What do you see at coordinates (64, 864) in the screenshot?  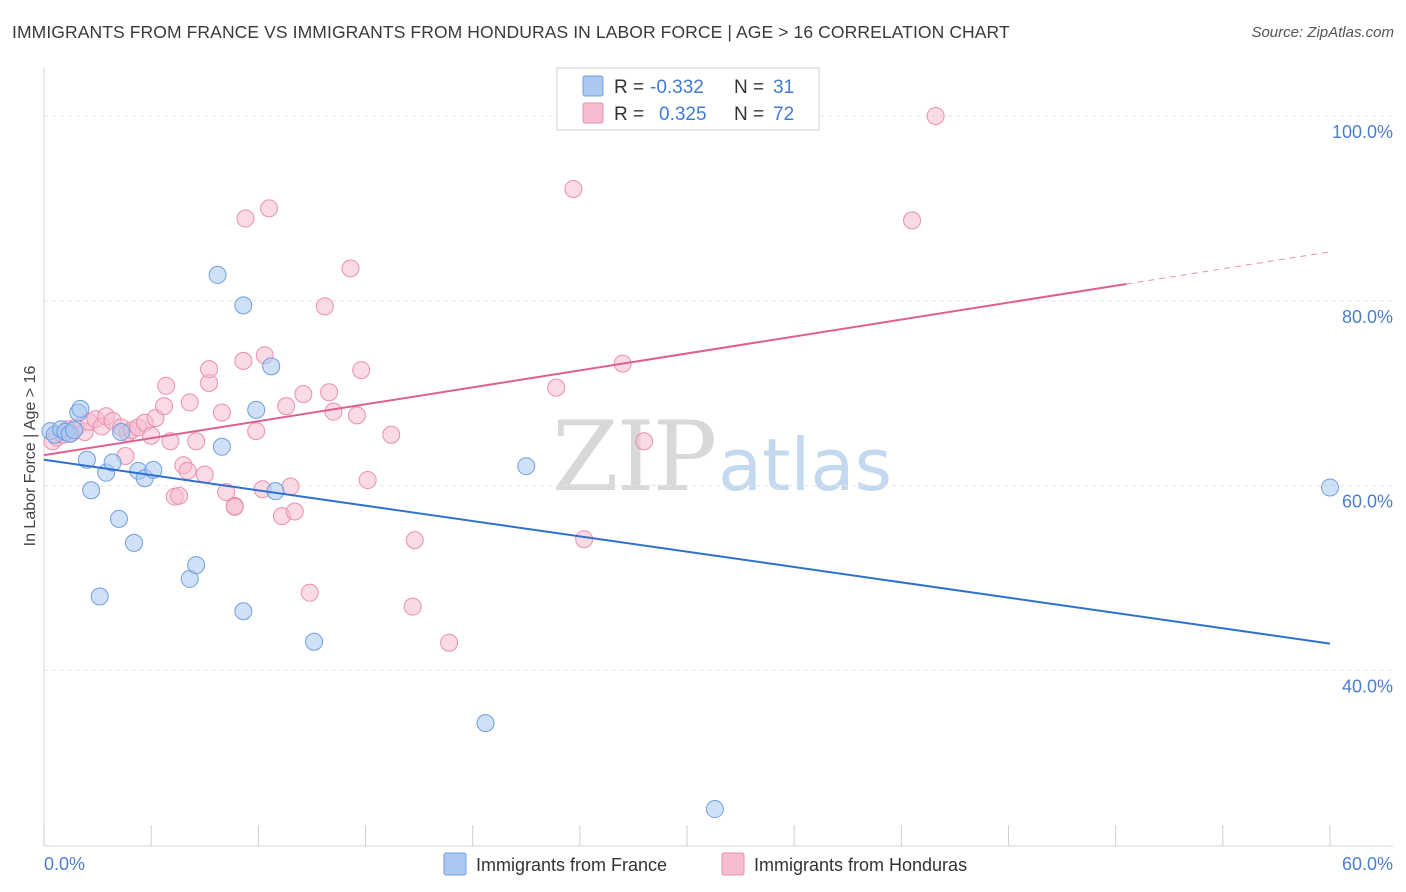 I see `x-tick-label-min: 0.0%` at bounding box center [64, 864].